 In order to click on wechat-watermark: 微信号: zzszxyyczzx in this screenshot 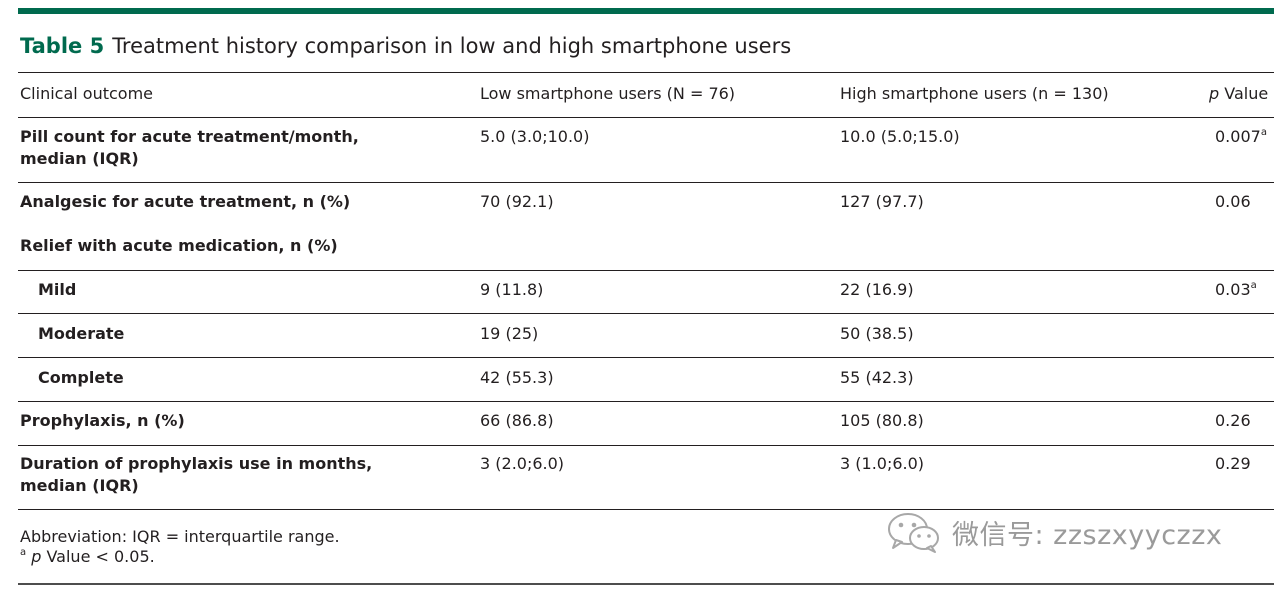, I will do `click(1054, 532)`.